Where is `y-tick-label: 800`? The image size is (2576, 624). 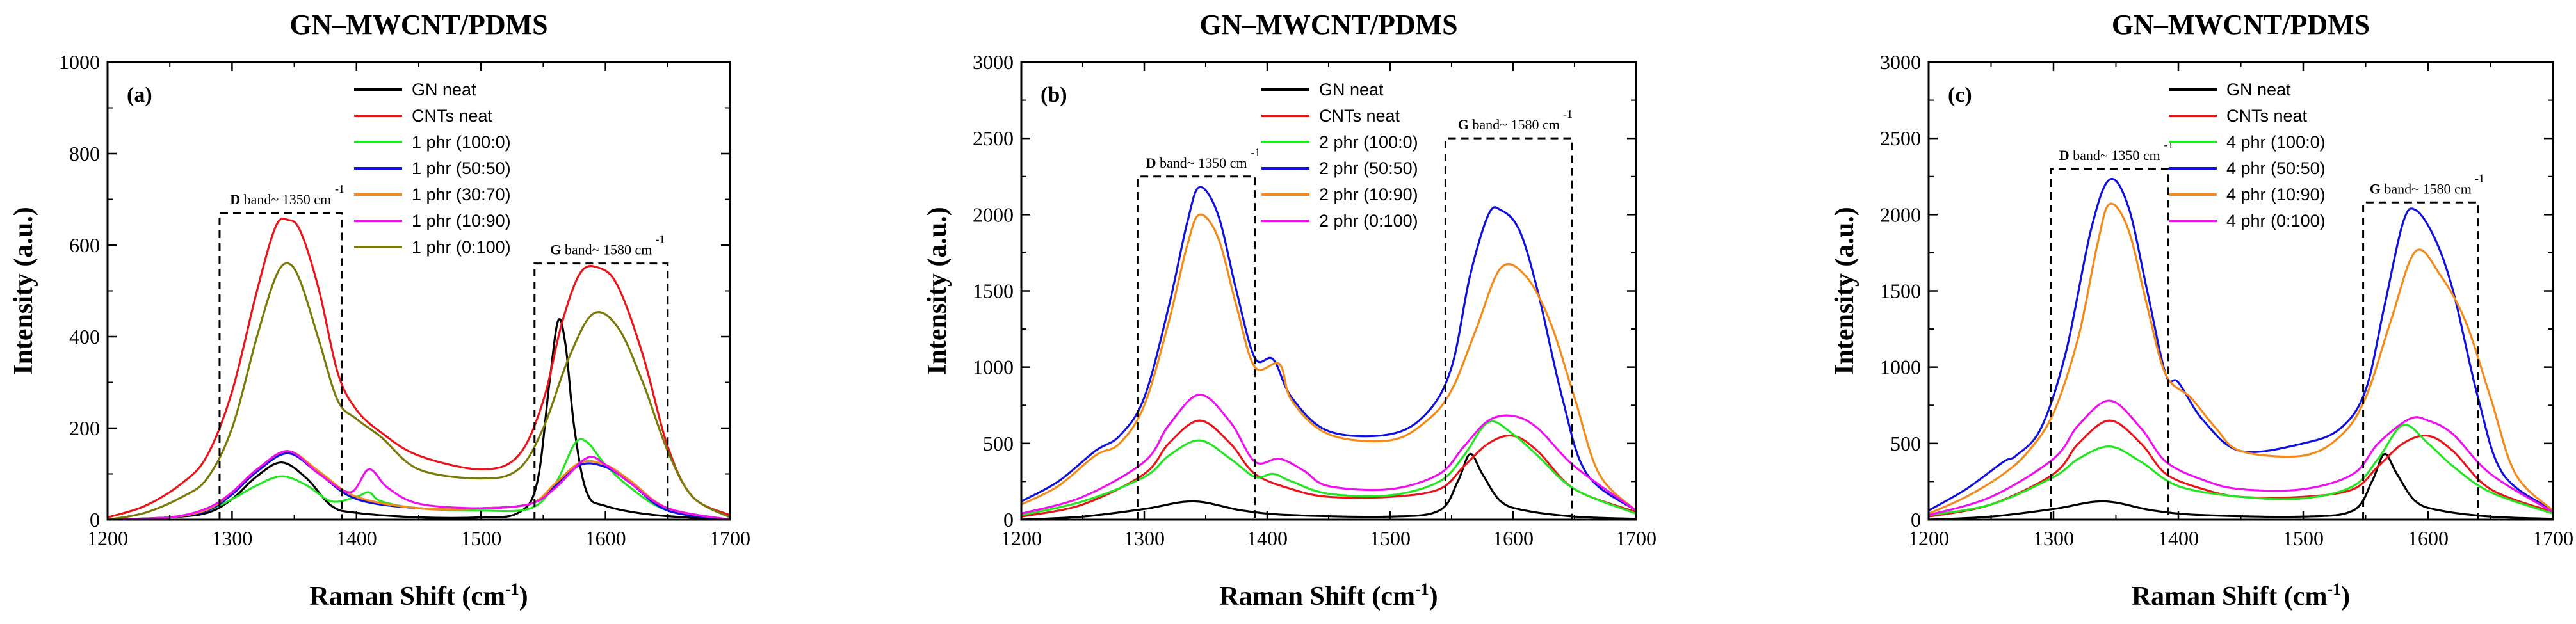 y-tick-label: 800 is located at coordinates (84, 153).